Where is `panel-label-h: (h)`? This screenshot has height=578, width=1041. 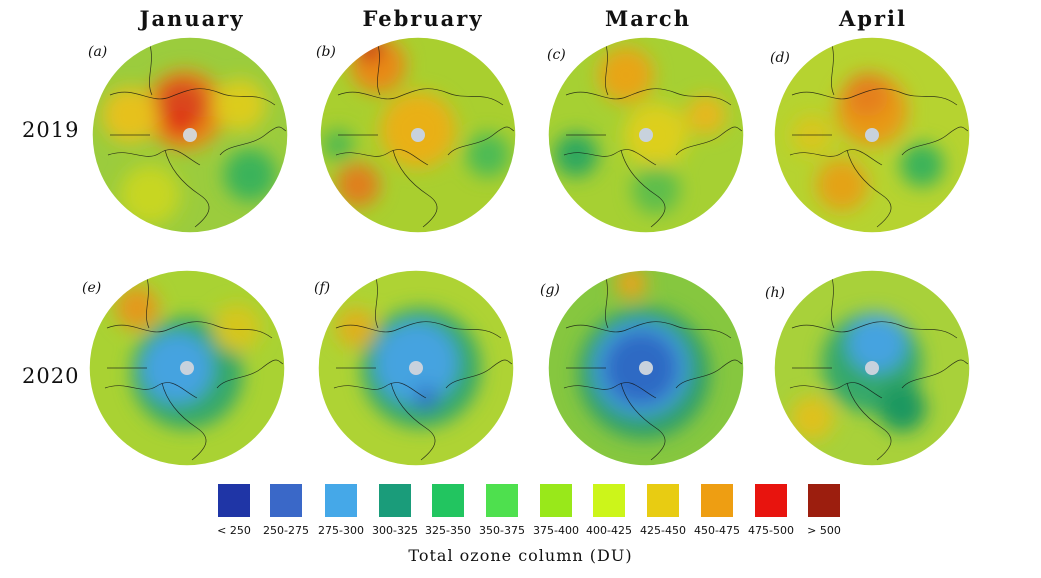
panel-label-h: (h) is located at coordinates (775, 293).